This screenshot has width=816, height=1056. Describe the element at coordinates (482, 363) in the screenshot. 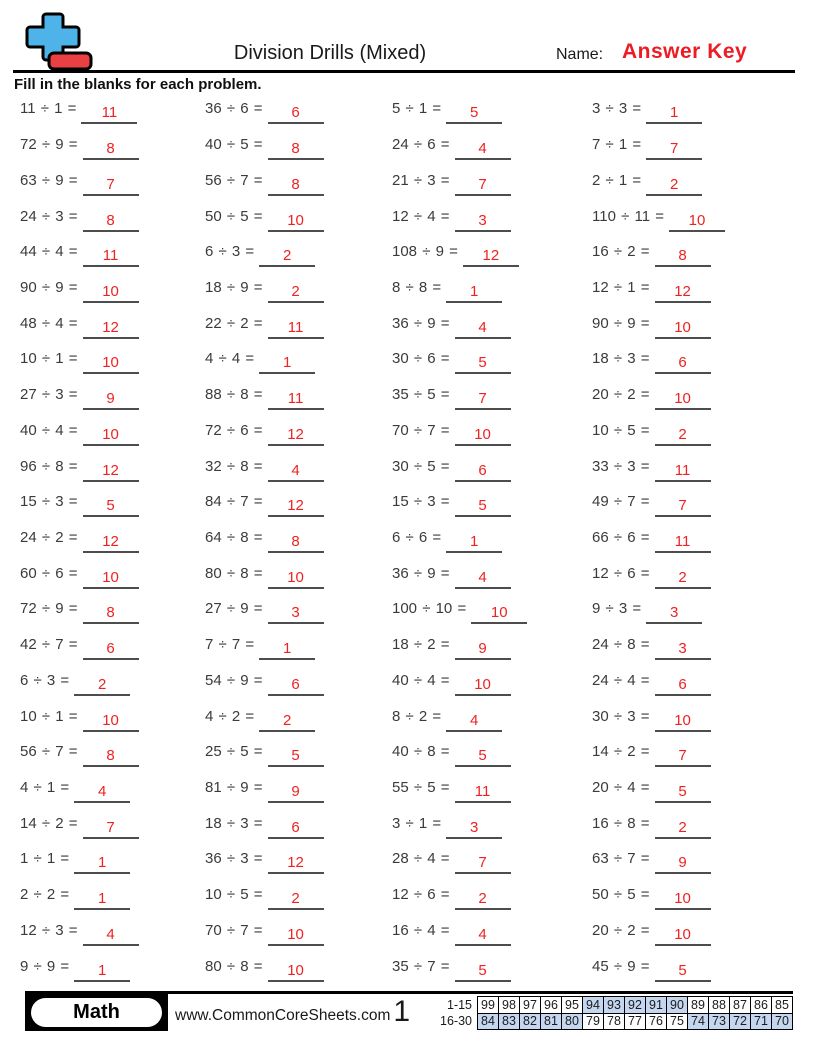

I see `answer-value: 5` at that location.